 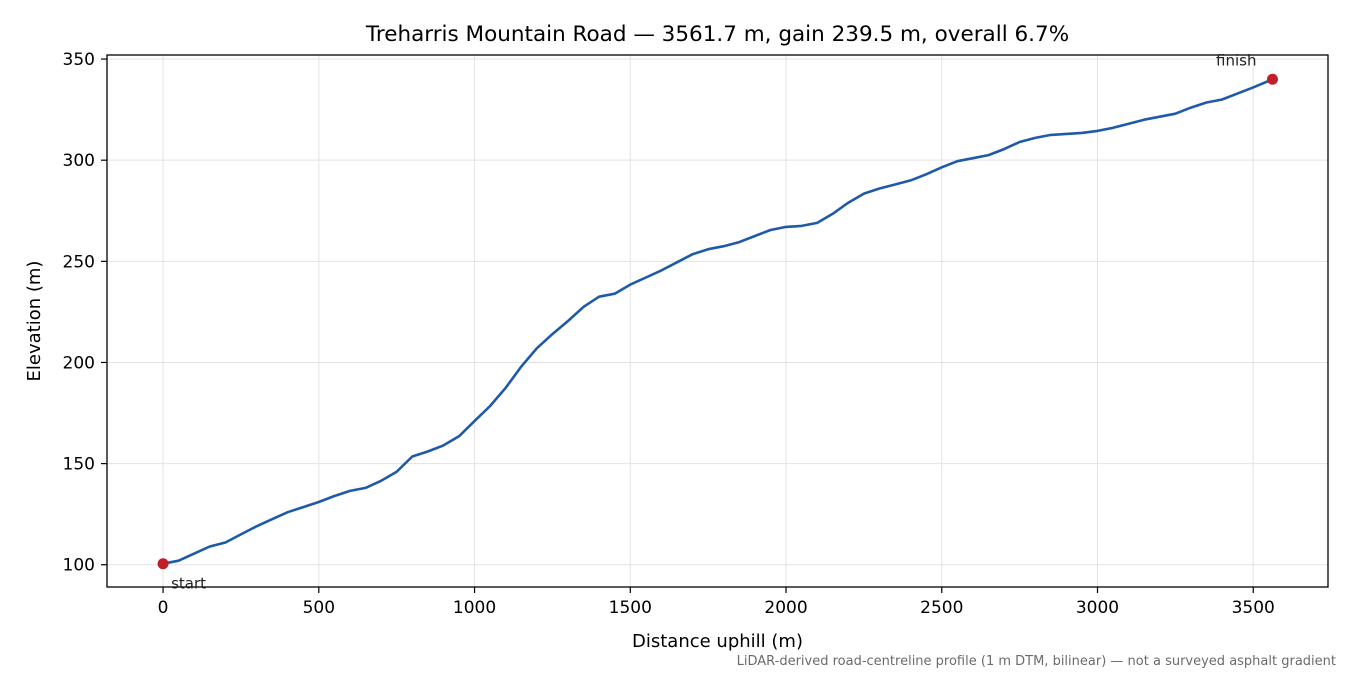 I want to click on x-tick-label: 3000, so click(x=1097, y=608).